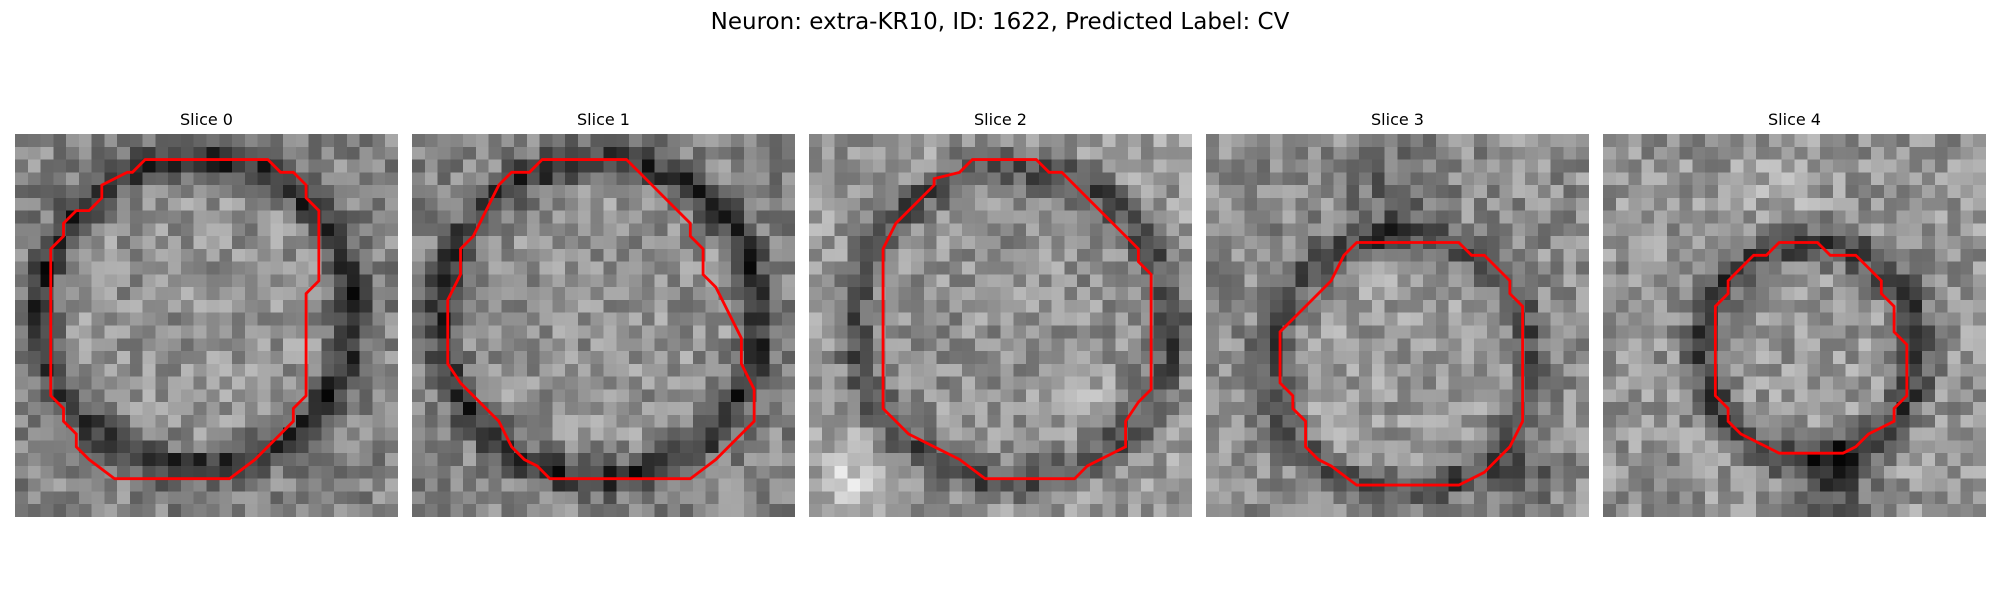 This screenshot has width=2000, height=600. I want to click on slice-title-1: Slice 1, so click(603, 119).